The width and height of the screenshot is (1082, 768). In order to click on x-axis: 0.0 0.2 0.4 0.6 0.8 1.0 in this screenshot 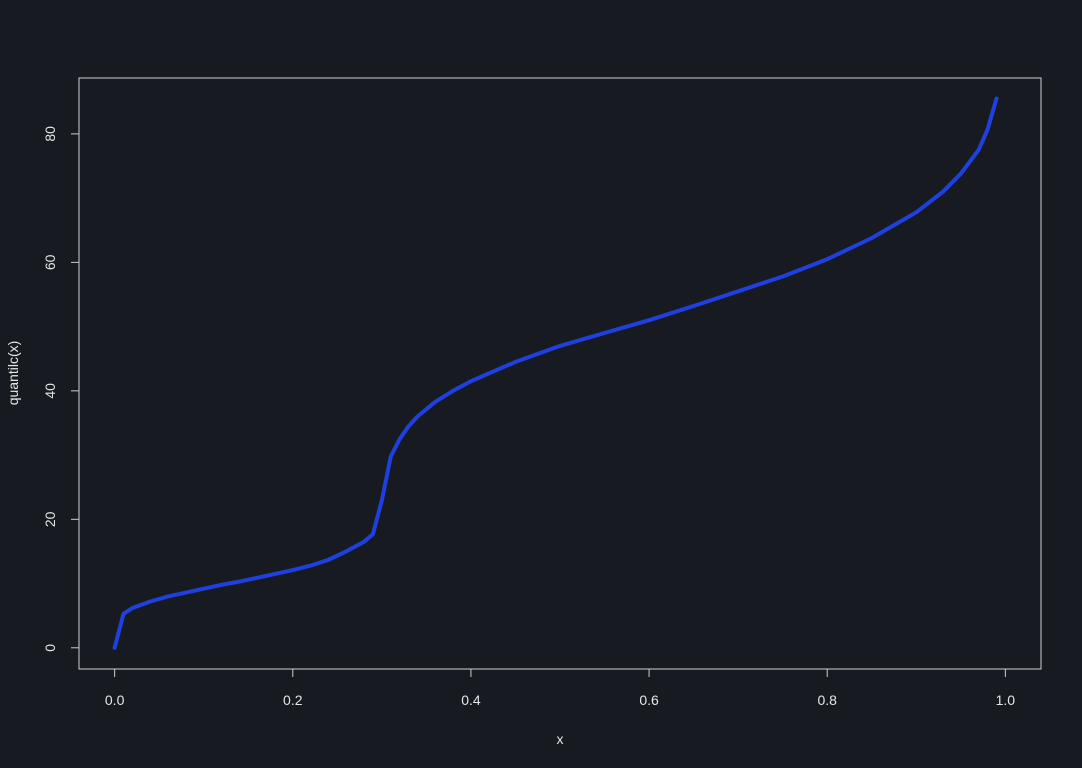, I will do `click(560, 688)`.